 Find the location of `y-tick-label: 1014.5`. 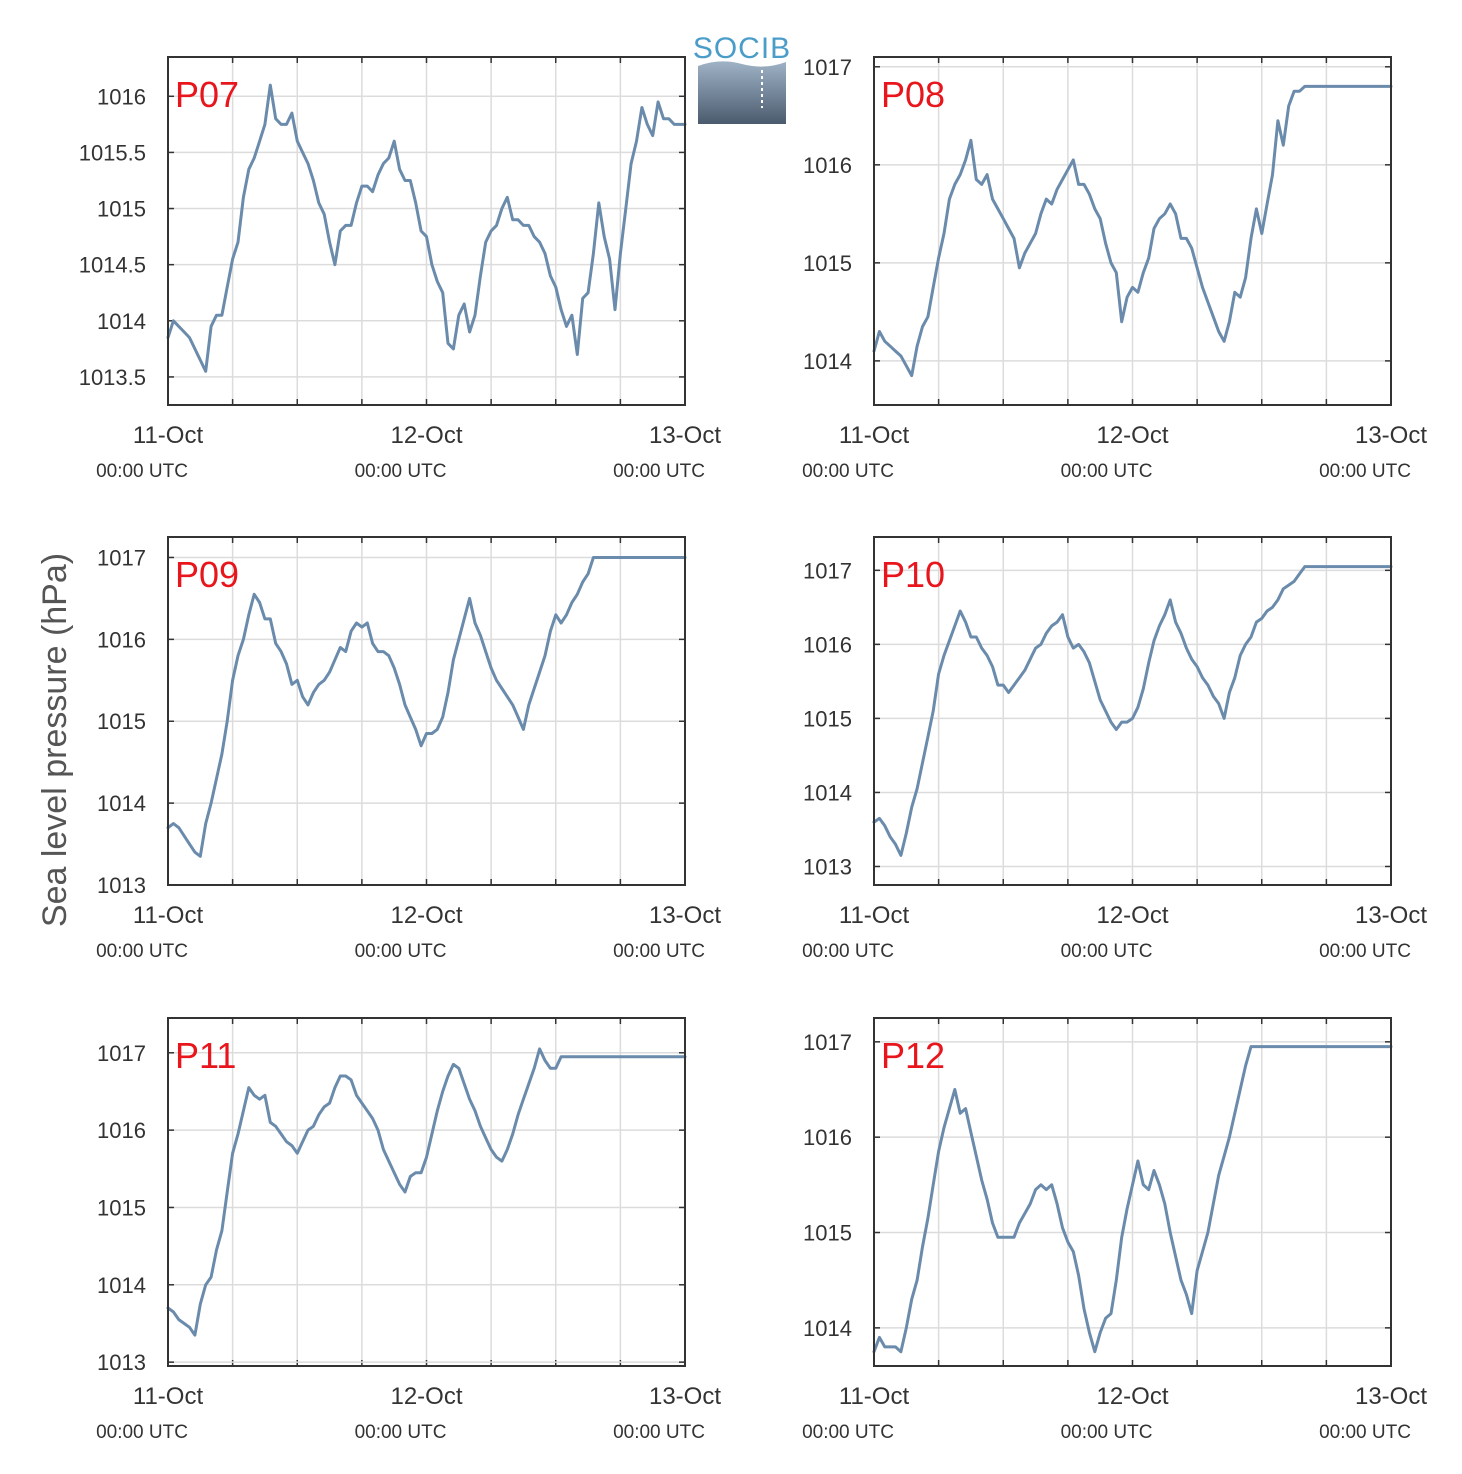

y-tick-label: 1014.5 is located at coordinates (112, 265).